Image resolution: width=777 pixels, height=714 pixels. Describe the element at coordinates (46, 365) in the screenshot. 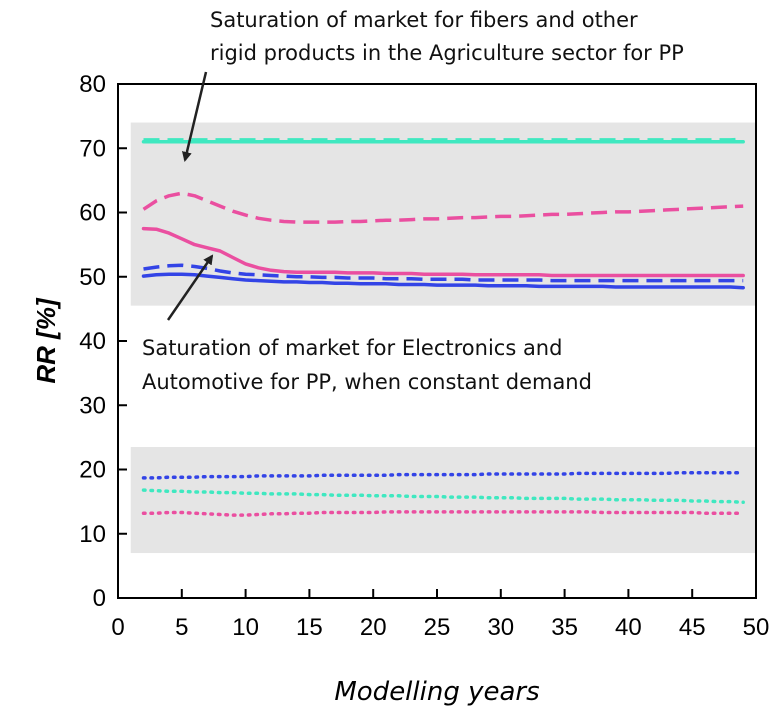

I see `y-axis-title-bold: RR` at that location.